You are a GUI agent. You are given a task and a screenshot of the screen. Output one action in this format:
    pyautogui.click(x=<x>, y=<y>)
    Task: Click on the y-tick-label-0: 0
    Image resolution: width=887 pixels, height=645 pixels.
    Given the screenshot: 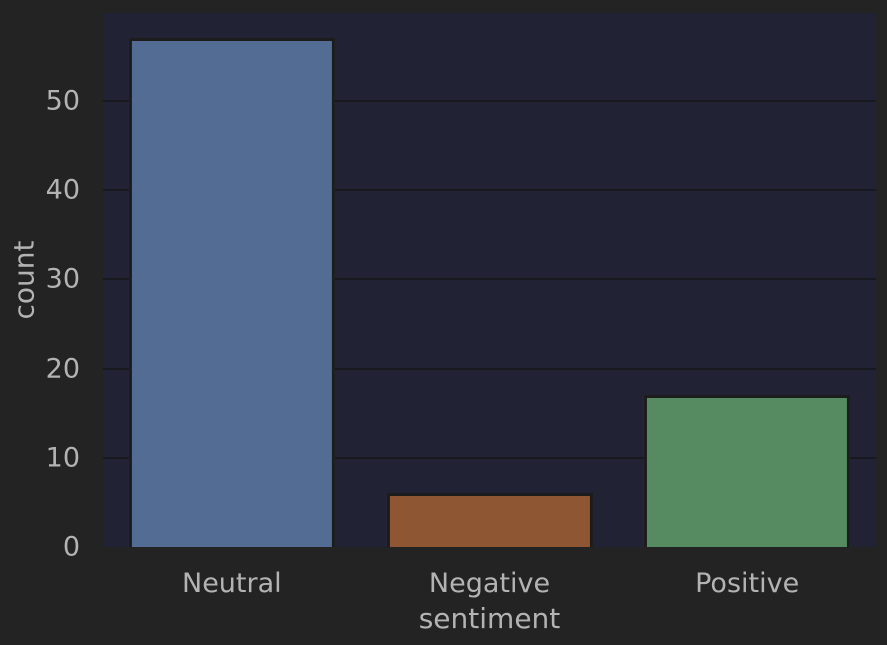 What is the action you would take?
    pyautogui.click(x=71, y=547)
    